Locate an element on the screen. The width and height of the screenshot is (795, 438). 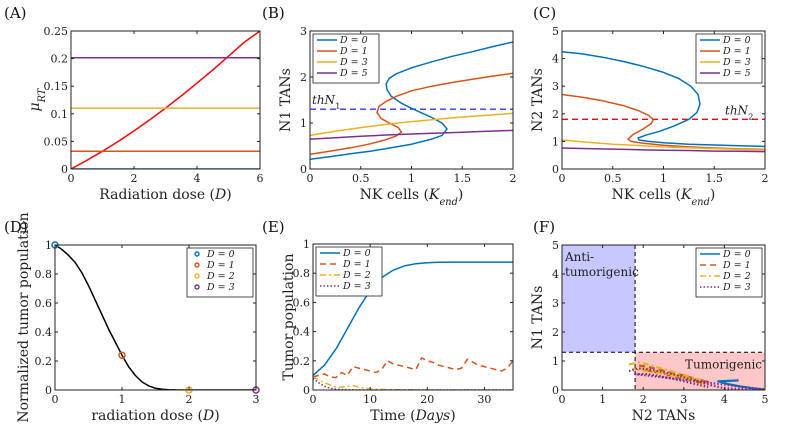
y-tick-label: 0.4 is located at coordinates (44, 332).